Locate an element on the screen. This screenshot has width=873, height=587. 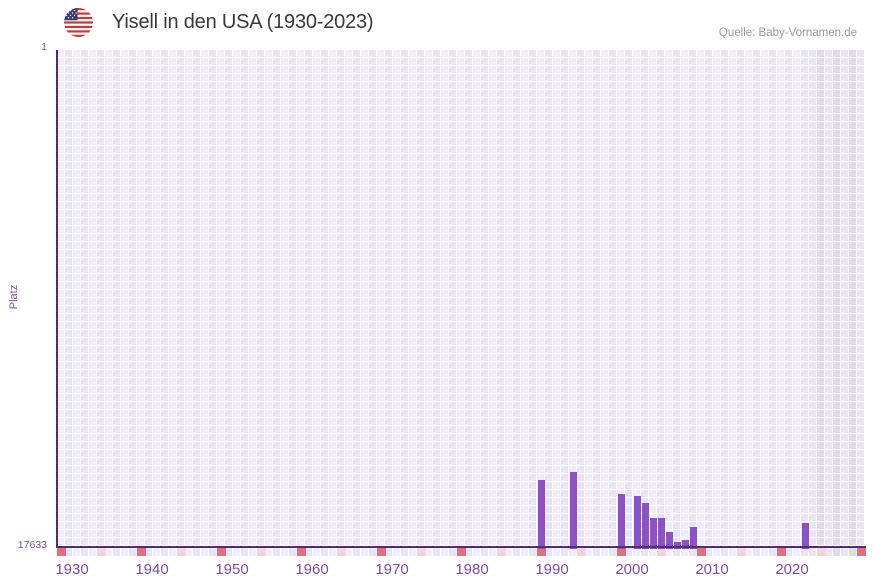
decade-tick-2000 is located at coordinates (621, 551).